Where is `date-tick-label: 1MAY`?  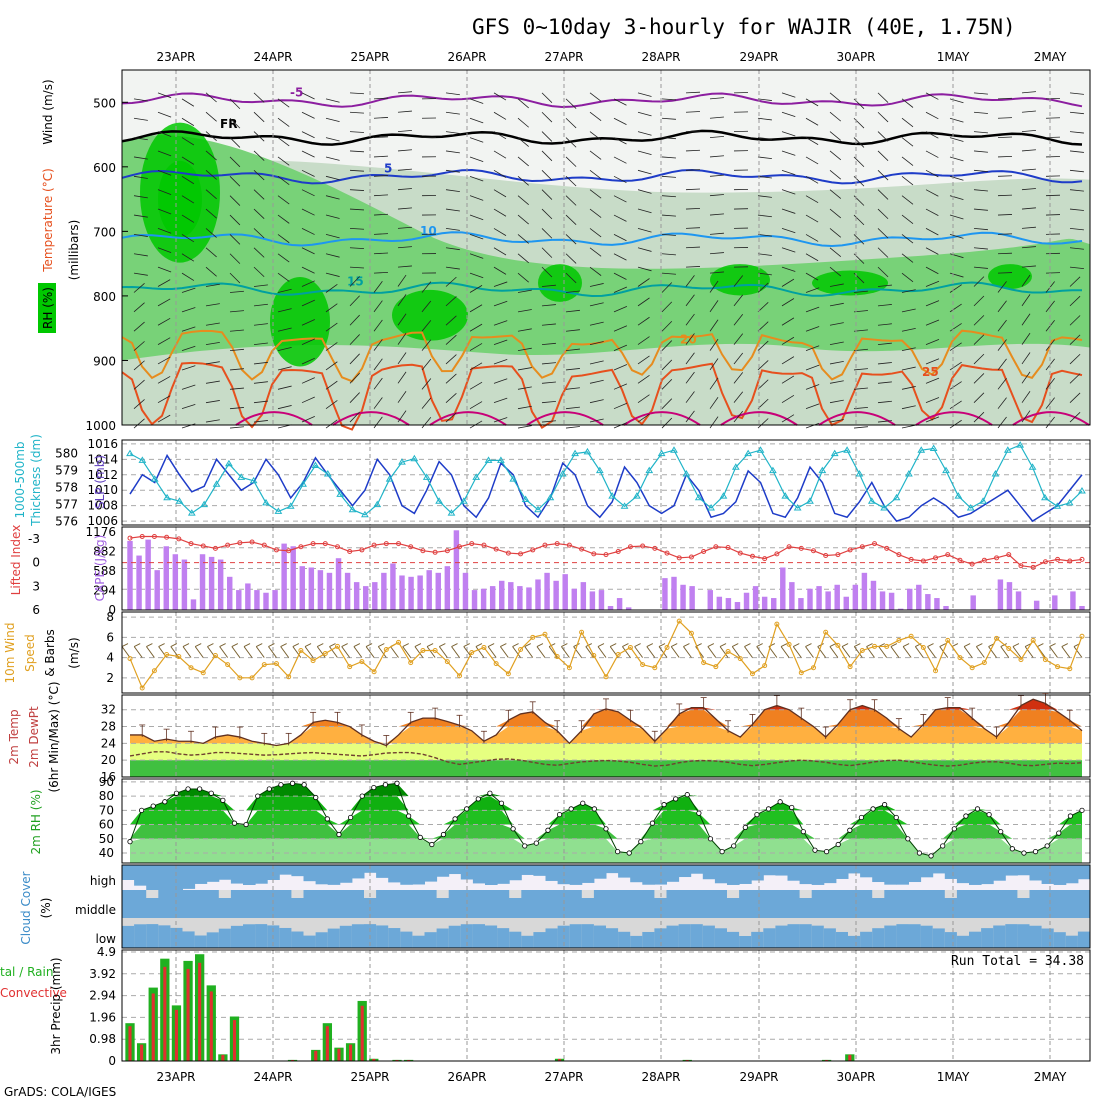 date-tick-label: 1MAY is located at coordinates (953, 57).